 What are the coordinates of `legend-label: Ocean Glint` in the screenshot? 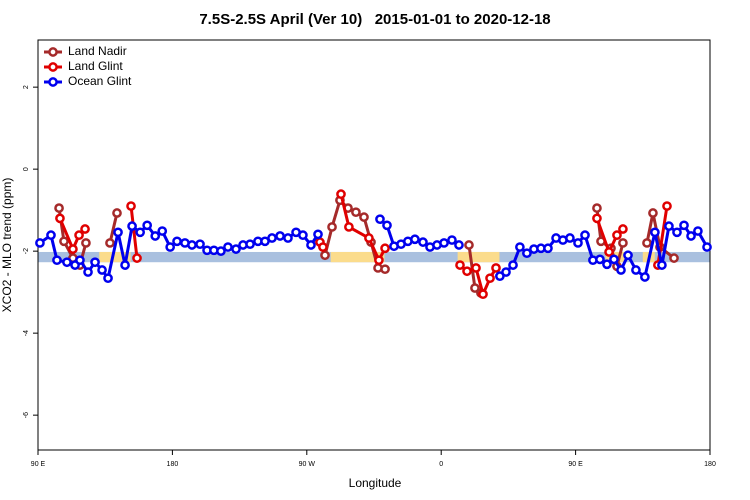 It's located at (100, 81).